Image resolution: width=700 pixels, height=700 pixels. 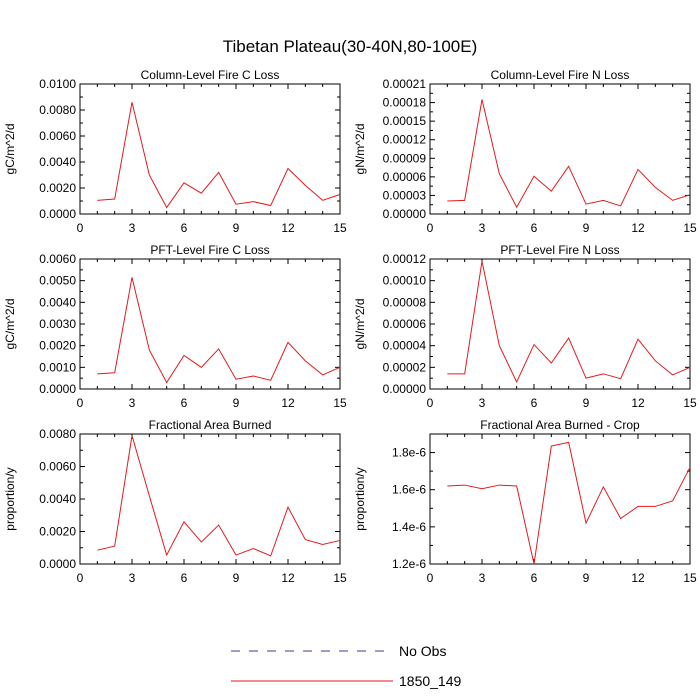 I want to click on y-tick-label: 1.2e-6, so click(x=409, y=564).